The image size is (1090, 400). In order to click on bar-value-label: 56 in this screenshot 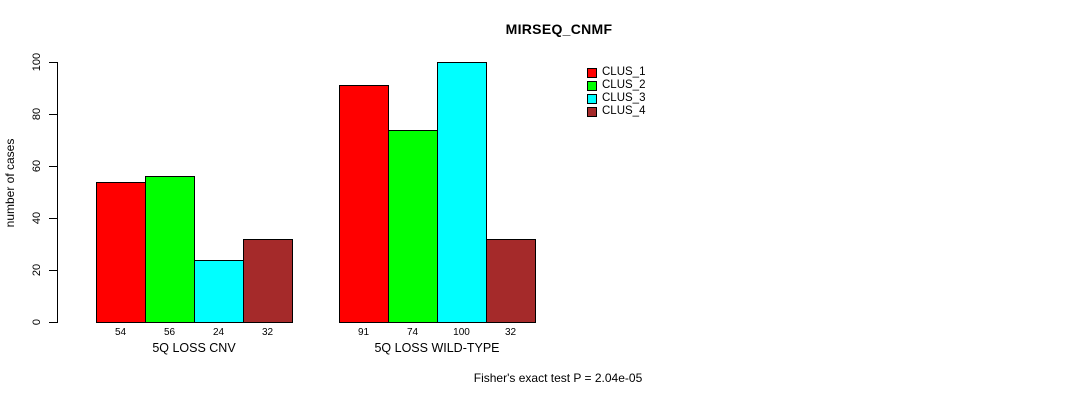, I will do `click(169, 332)`.